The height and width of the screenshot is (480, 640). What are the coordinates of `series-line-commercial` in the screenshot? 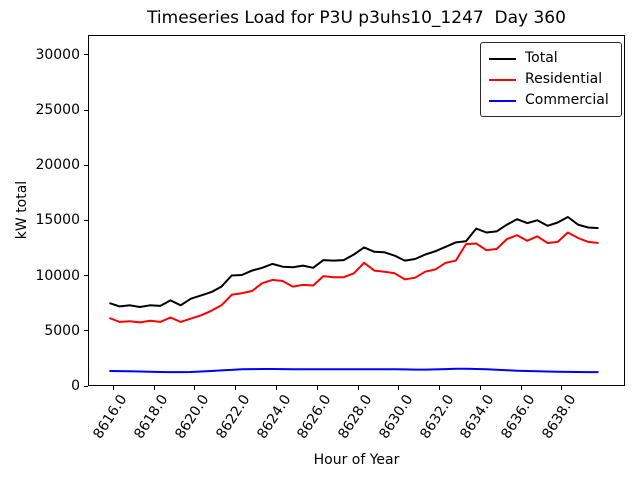 It's located at (354, 370).